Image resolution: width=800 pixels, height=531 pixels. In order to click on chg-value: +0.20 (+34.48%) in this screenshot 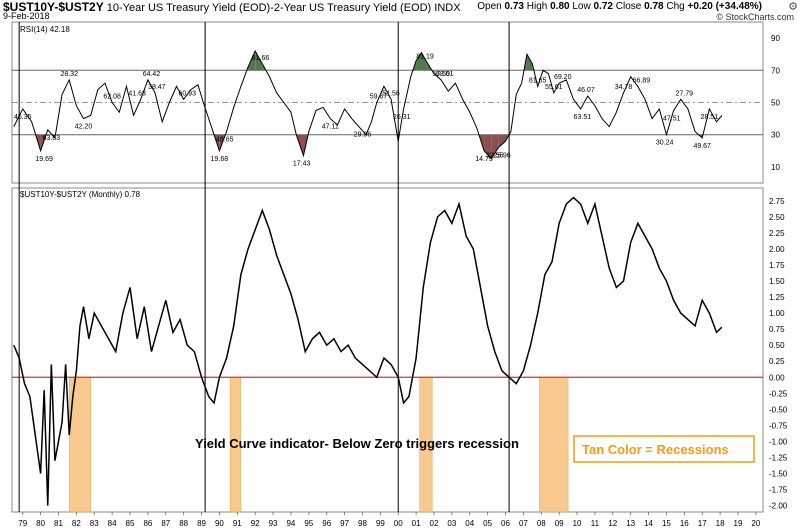, I will do `click(725, 6)`.